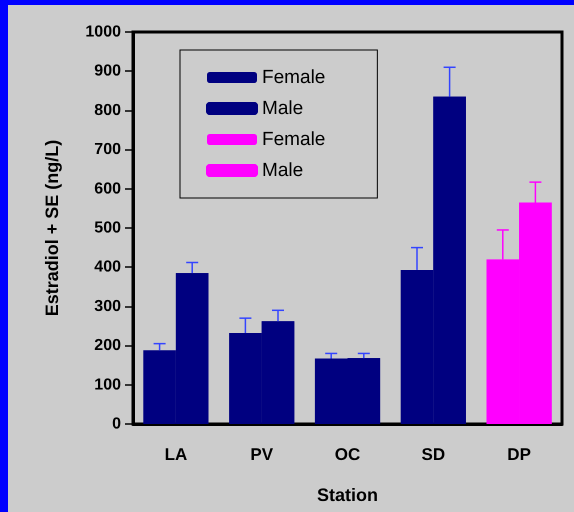 The image size is (574, 512). I want to click on x-tick-label: PV, so click(262, 454).